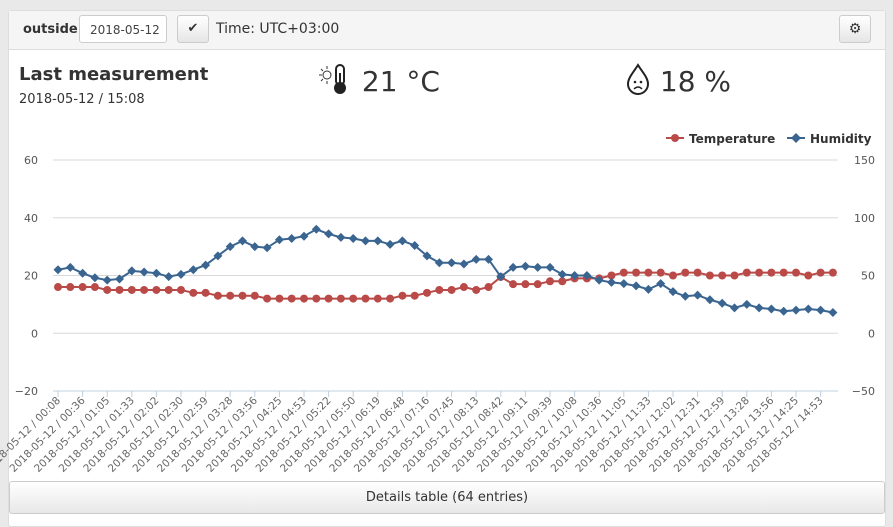 The width and height of the screenshot is (893, 527). I want to click on y-left-tick: 0, so click(34, 333).